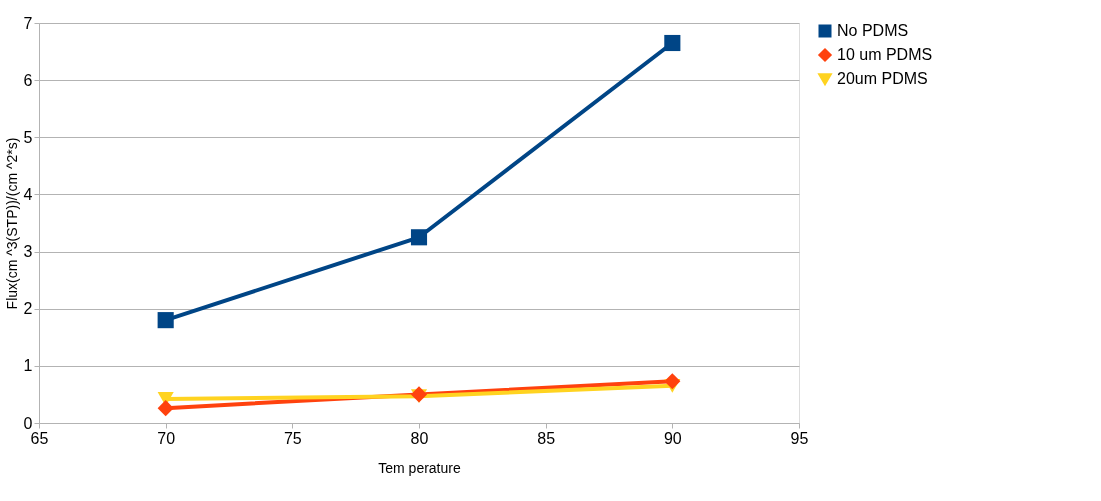 The width and height of the screenshot is (1101, 501). I want to click on x-tick-label: 95, so click(799, 438).